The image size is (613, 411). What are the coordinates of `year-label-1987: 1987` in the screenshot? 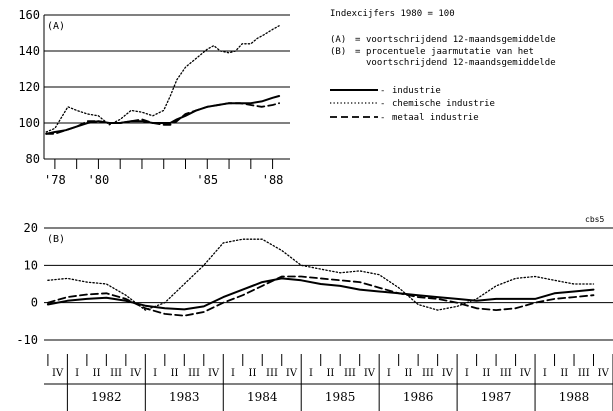 It's located at (496, 397).